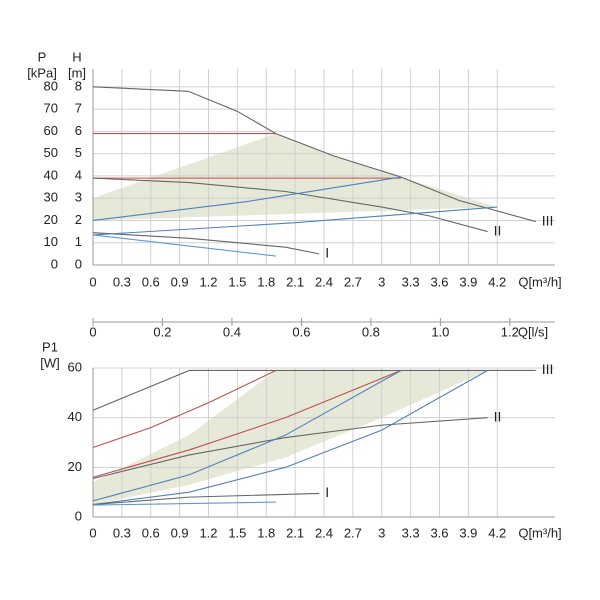 This screenshot has width=600, height=600. What do you see at coordinates (54, 263) in the screenshot?
I see `y2-tick-label: 0` at bounding box center [54, 263].